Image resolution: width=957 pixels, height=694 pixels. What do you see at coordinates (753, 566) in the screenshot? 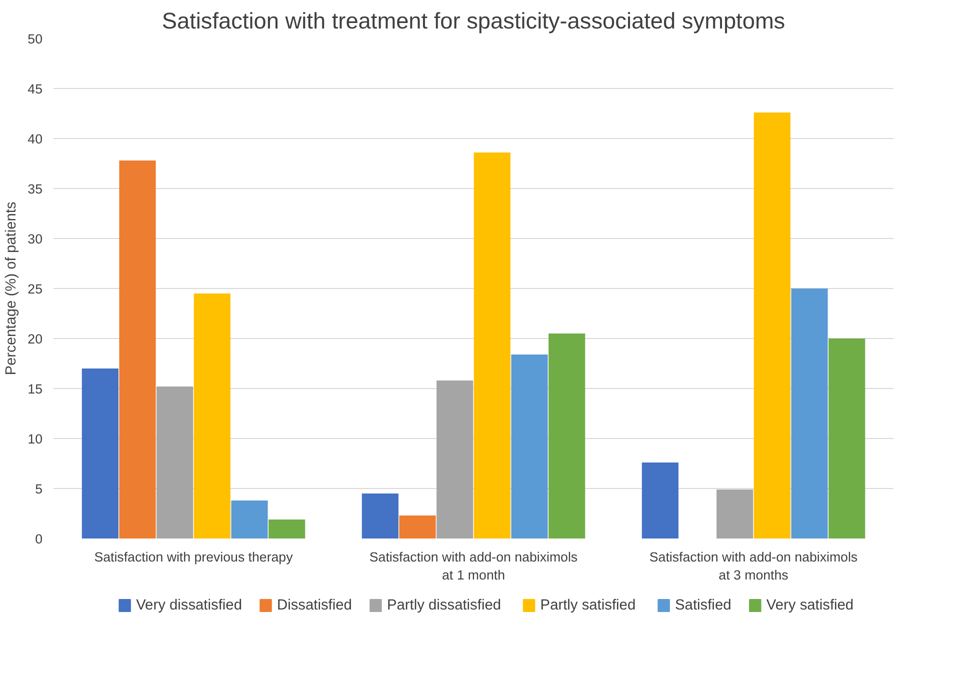
I see `x-tick-label: Satisfaction with add-on nabiximols at 3 months` at bounding box center [753, 566].